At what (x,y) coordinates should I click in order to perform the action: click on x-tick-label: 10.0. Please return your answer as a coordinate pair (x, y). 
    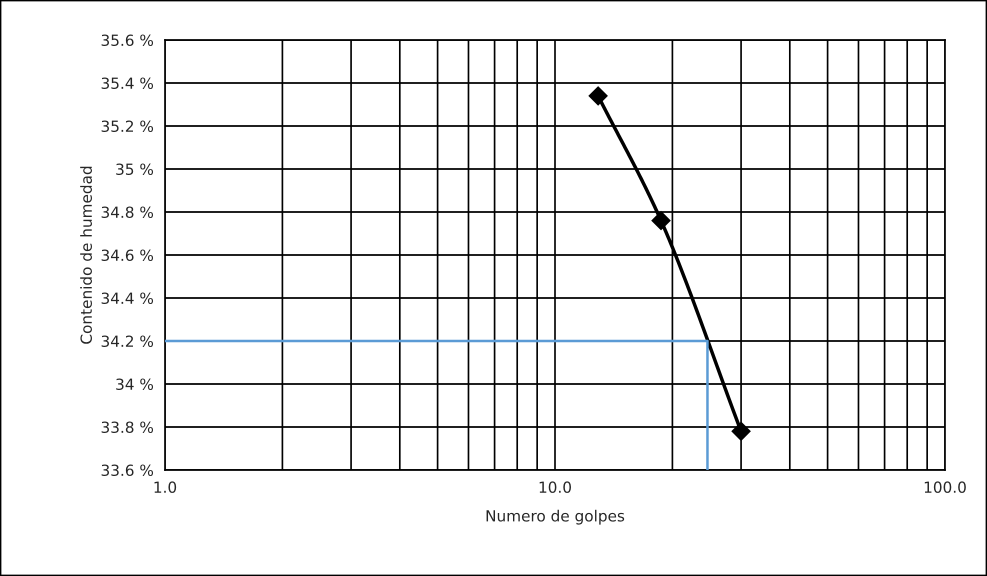
    Looking at the image, I should click on (555, 487).